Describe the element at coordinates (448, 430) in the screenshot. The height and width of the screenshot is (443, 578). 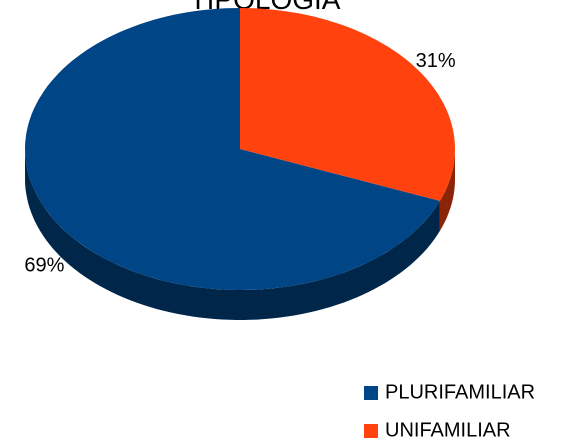
I see `legend-label: UNIFAMILIAR` at that location.